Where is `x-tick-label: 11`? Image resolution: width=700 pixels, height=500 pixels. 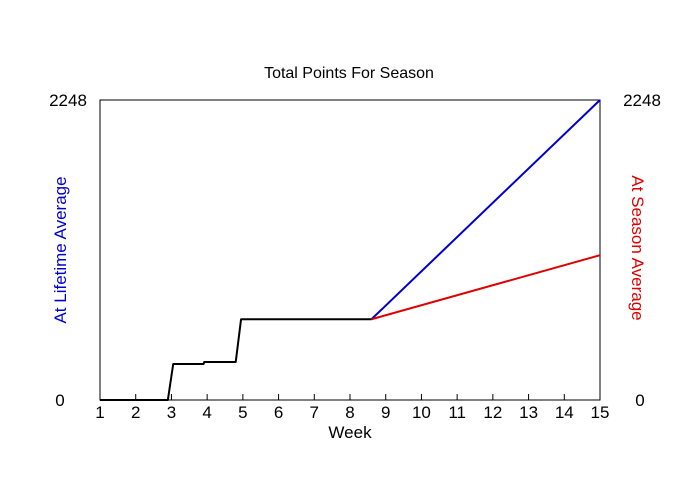
x-tick-label: 11 is located at coordinates (457, 412).